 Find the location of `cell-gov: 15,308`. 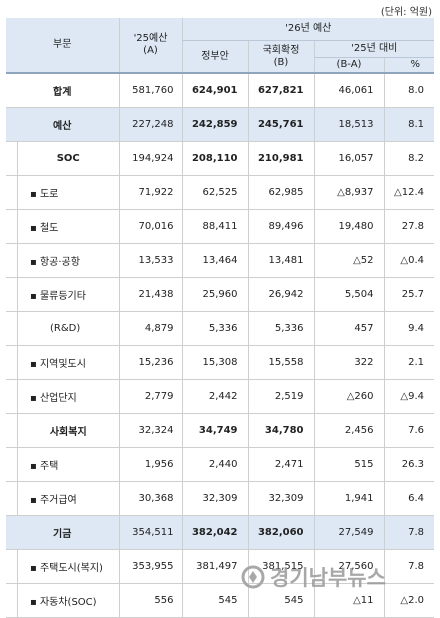

cell-gov: 15,308 is located at coordinates (214, 362).